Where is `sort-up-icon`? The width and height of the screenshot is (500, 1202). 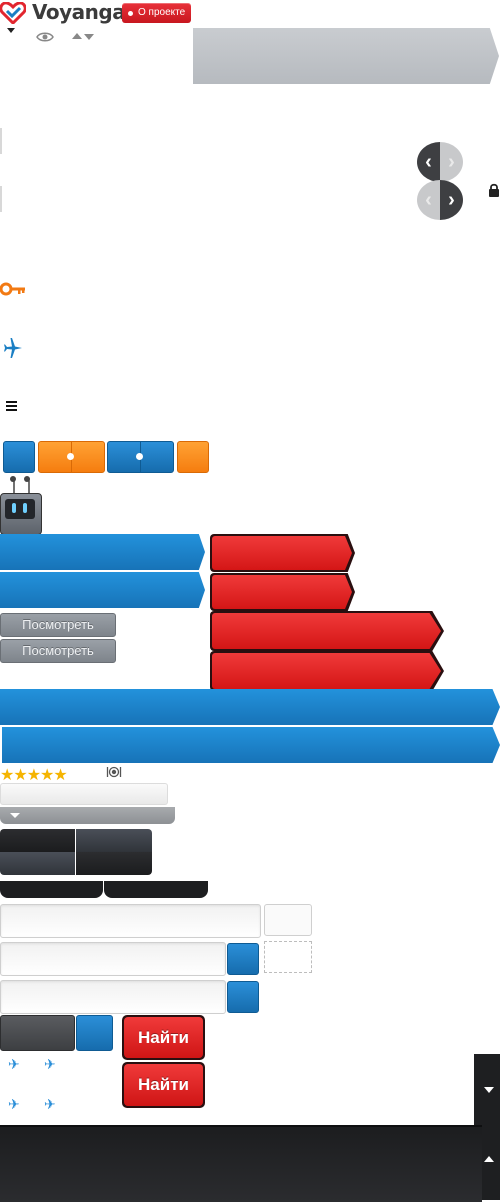
sort-up-icon is located at coordinates (77, 36).